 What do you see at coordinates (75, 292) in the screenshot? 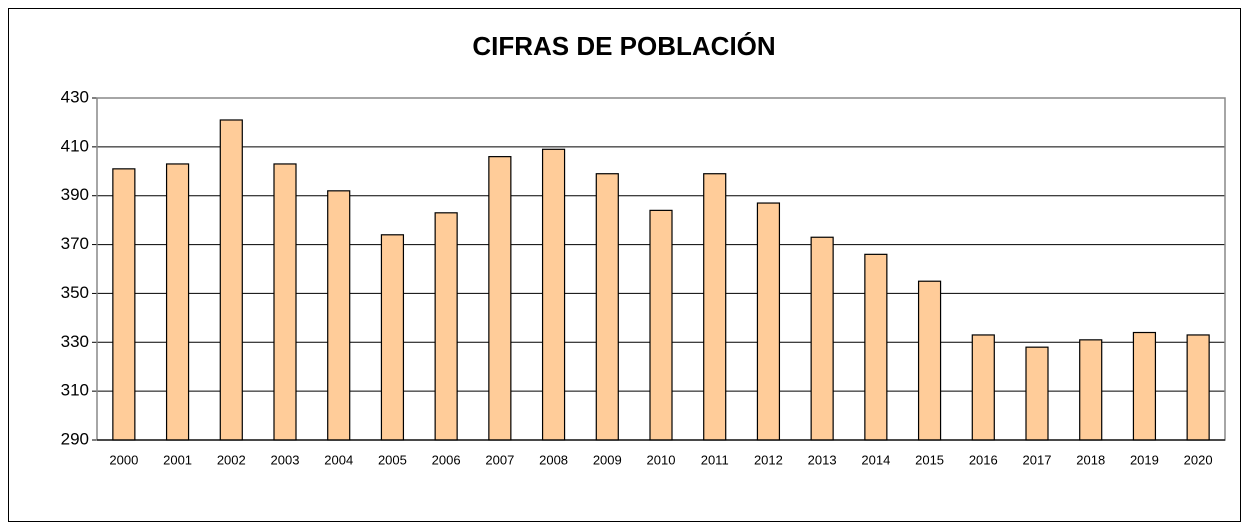
I see `y-tick-label: 350` at bounding box center [75, 292].